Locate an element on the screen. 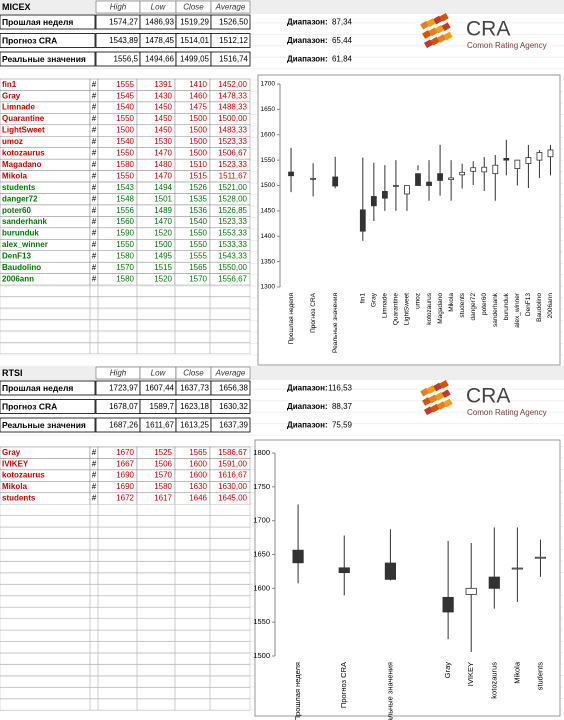 The image size is (564, 720). value: 1646 is located at coordinates (198, 498).